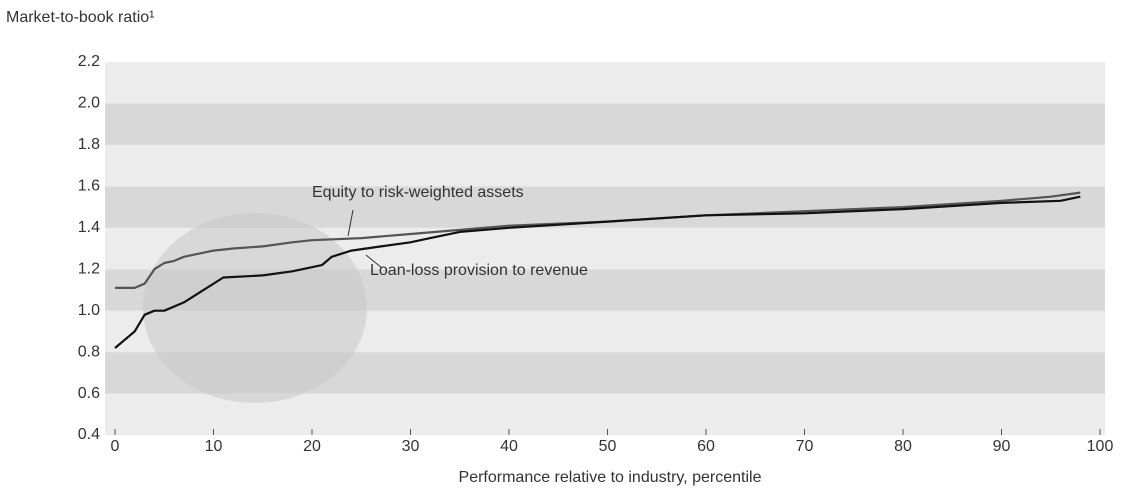 Image resolution: width=1129 pixels, height=493 pixels. Describe the element at coordinates (89, 351) in the screenshot. I see `y-tick-label: 0.8` at that location.